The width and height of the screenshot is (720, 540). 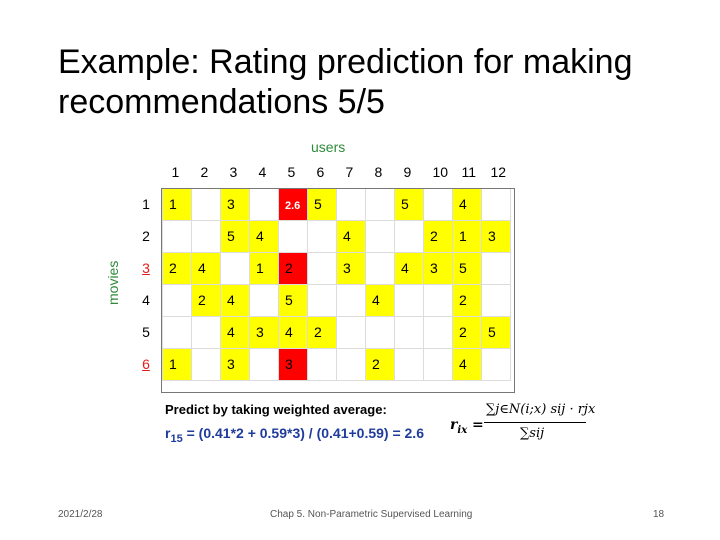 I want to click on footer-page-number: 18, so click(x=659, y=514).